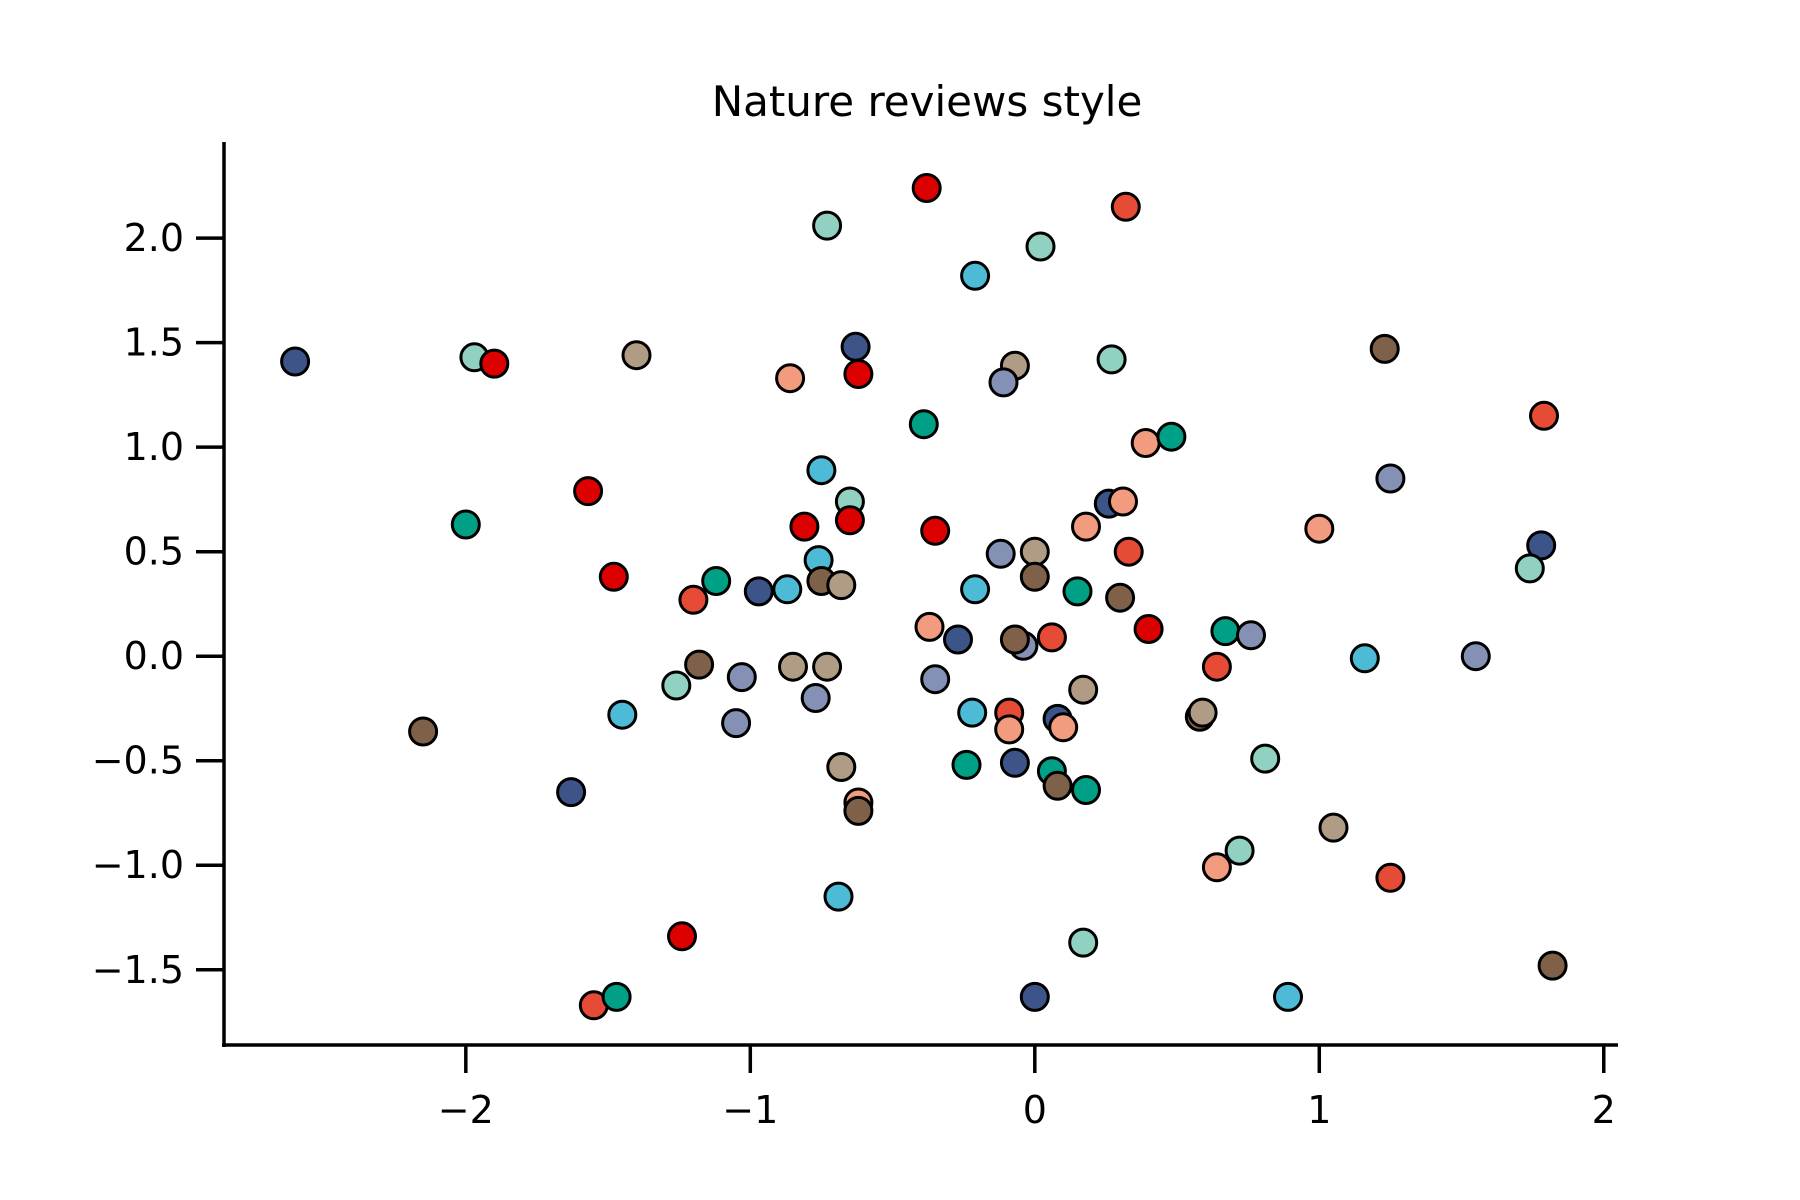  I want to click on y-ticks: −1.5 −1.0 −0.5 0.0 0.5 1.0 1.5 2.0, so click(157, 604).